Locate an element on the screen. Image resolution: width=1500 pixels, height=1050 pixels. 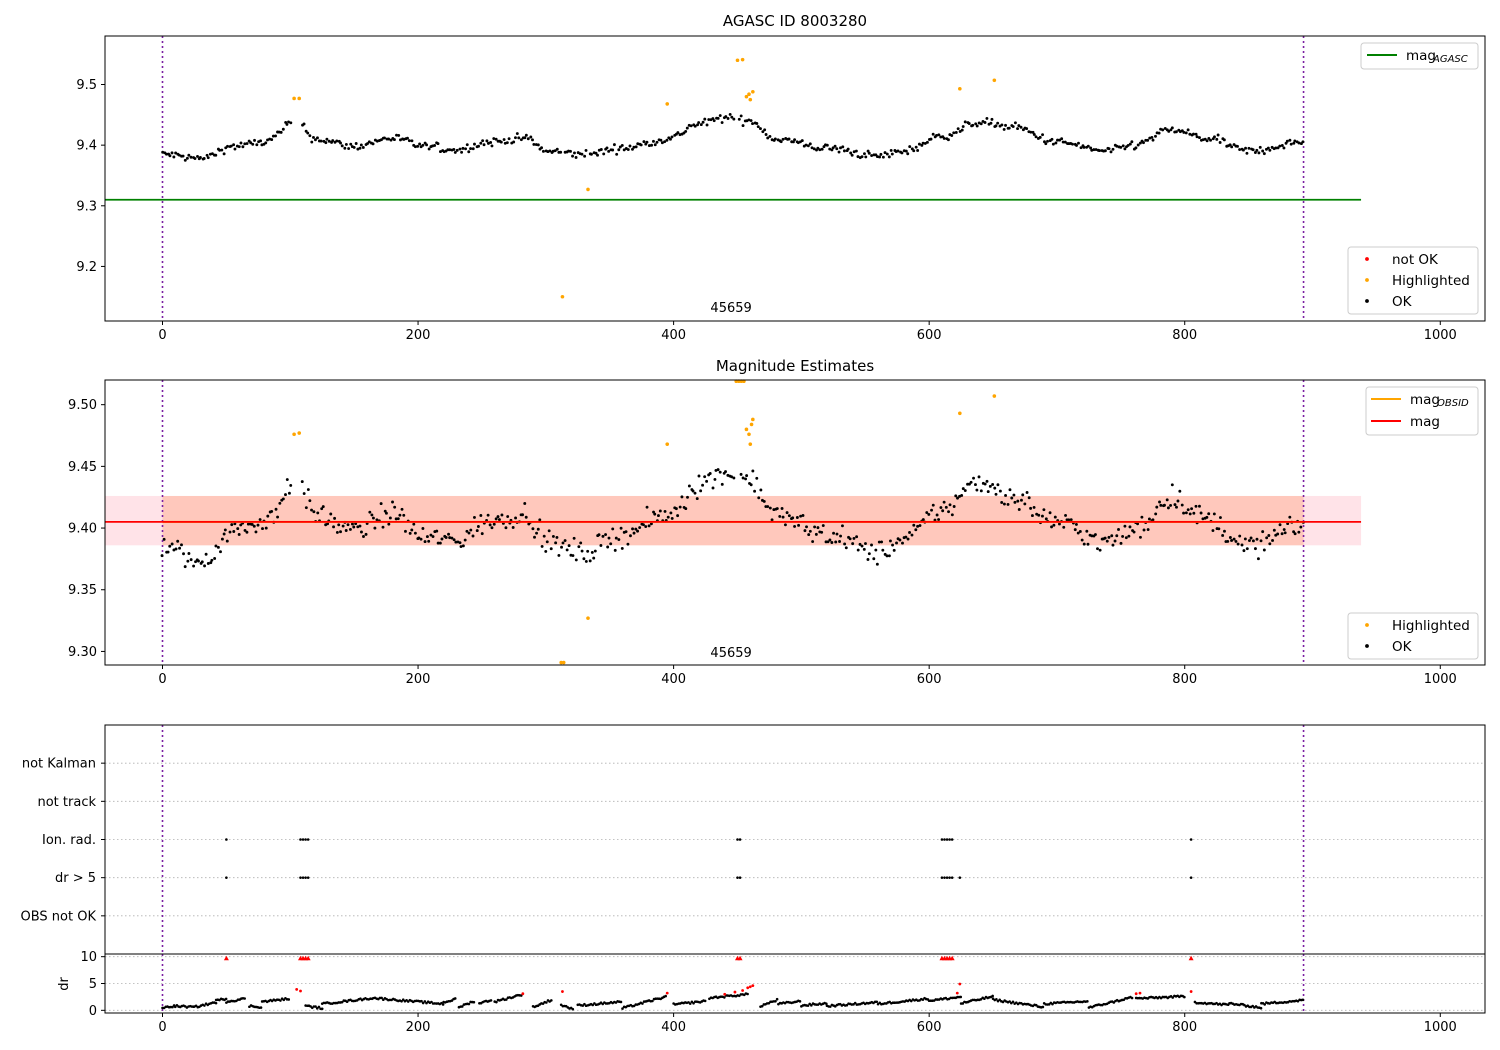
y-tick-label: 9.4 is located at coordinates (86, 146).